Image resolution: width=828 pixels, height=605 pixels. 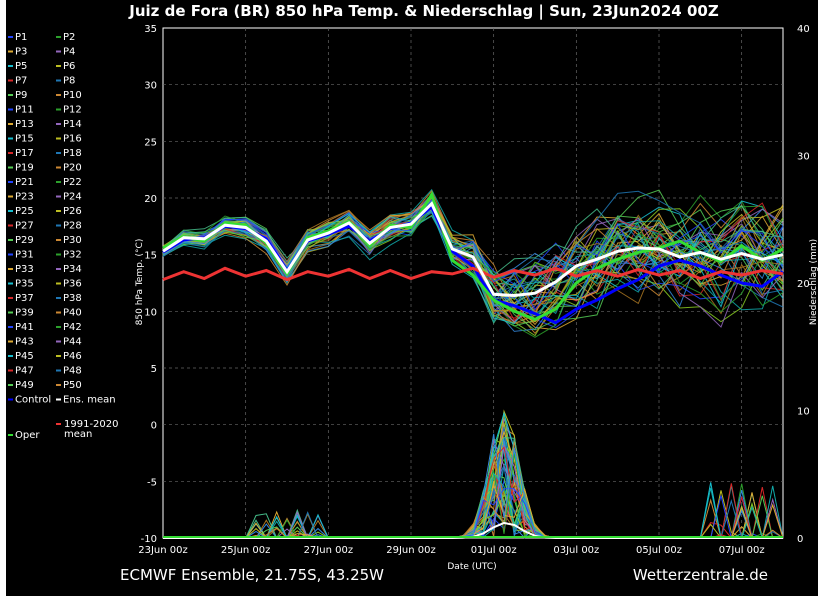 I want to click on legend-label: P29, so click(x=24, y=240).